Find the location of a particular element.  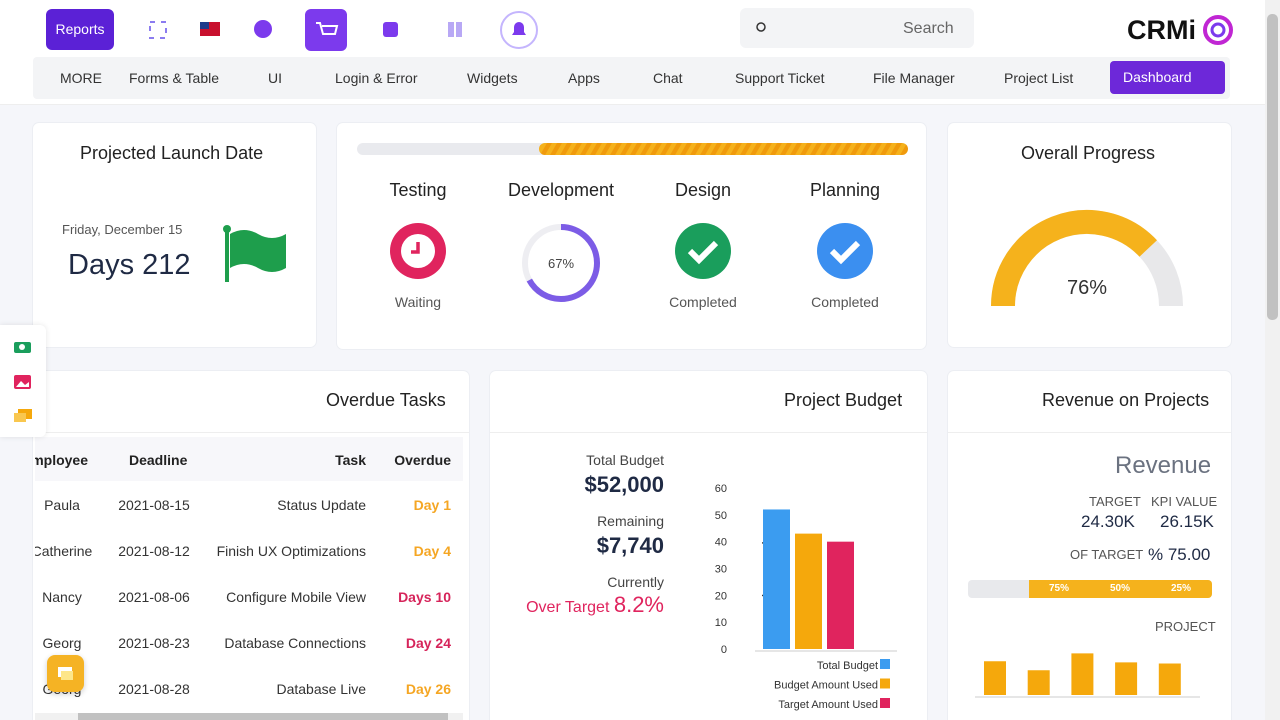

side-icons is located at coordinates (23, 382).